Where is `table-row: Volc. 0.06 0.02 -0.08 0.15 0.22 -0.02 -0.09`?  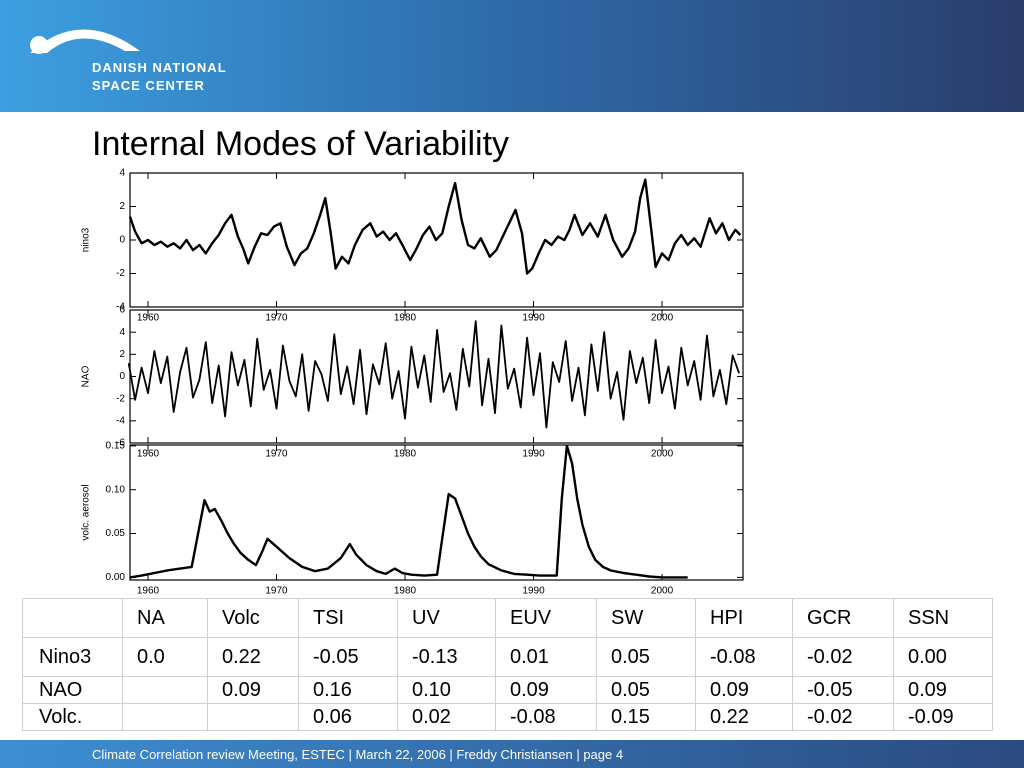 table-row: Volc. 0.06 0.02 -0.08 0.15 0.22 -0.02 -0.09 is located at coordinates (507, 717).